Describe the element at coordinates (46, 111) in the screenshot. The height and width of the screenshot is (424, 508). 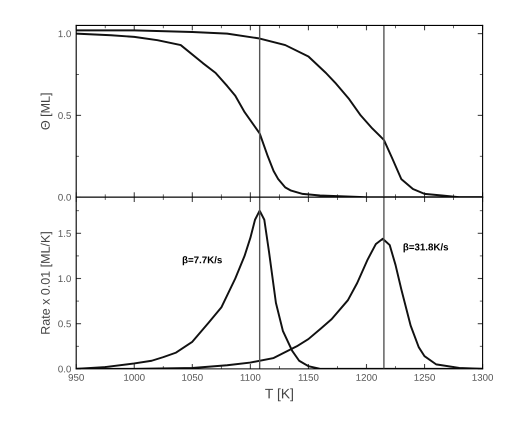
I see `y-axis-title: Θ [ML]` at that location.